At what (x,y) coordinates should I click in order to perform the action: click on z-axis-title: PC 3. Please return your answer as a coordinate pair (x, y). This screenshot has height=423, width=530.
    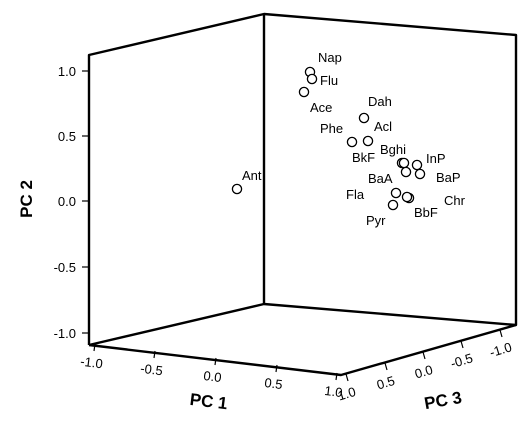
    Looking at the image, I should click on (443, 400).